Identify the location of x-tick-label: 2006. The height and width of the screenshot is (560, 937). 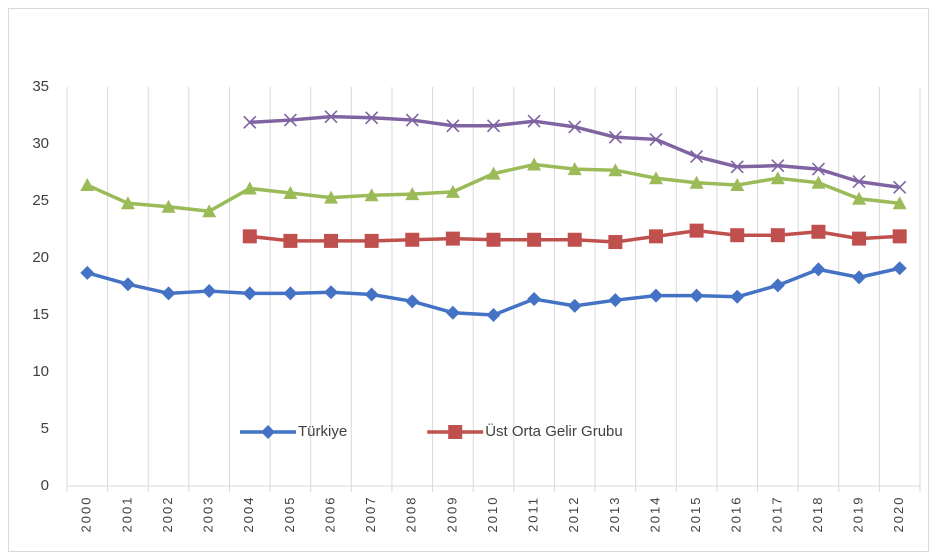
(329, 514).